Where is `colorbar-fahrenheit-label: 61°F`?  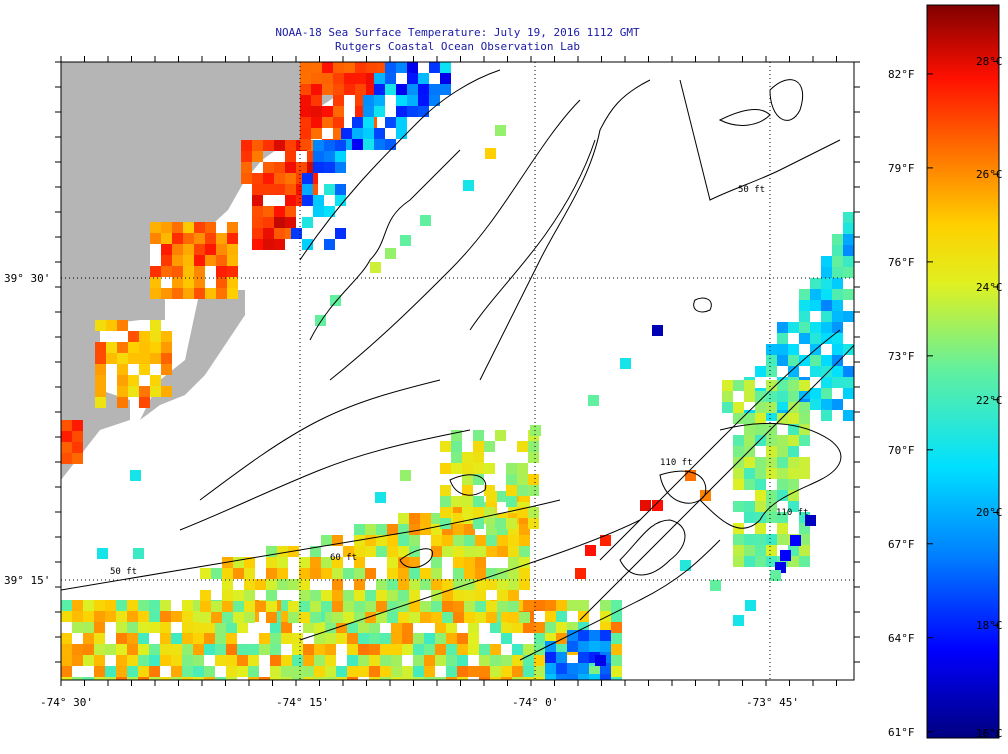 colorbar-fahrenheit-label: 61°F is located at coordinates (901, 732).